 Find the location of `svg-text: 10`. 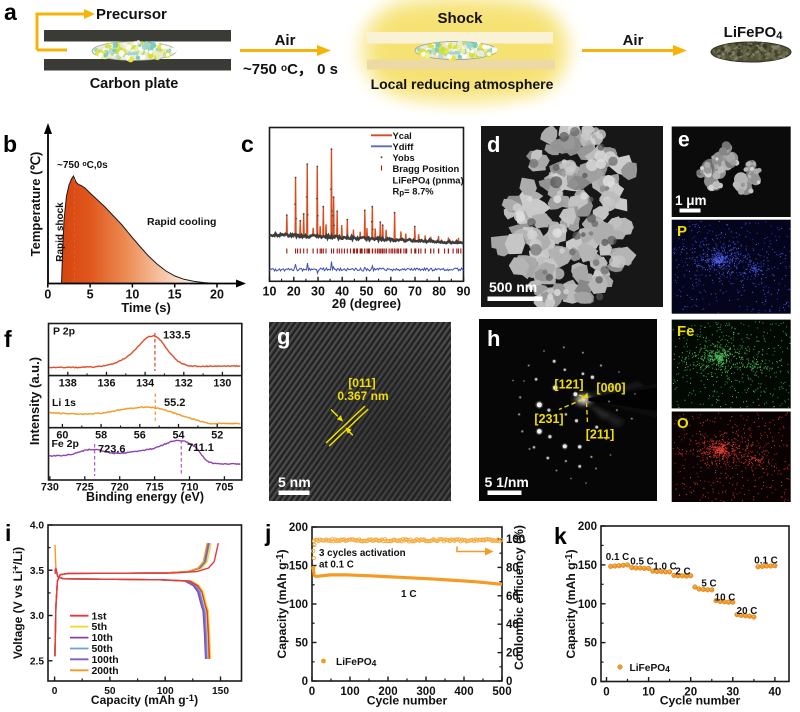

svg-text: 10 is located at coordinates (132, 295).